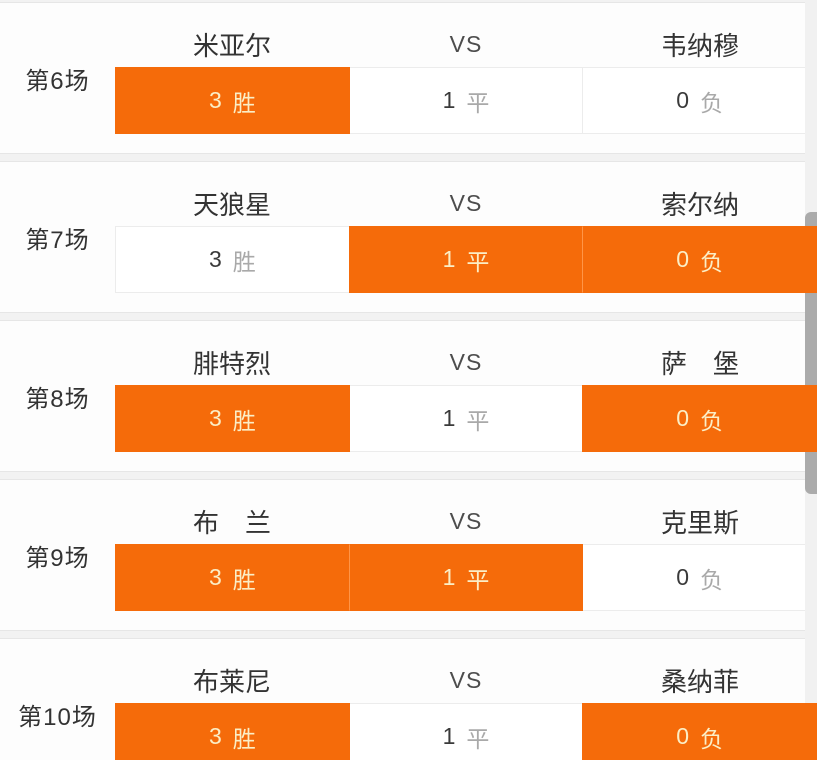  I want to click on teams-header: 布莱尼 VS 桑纳菲, so click(466, 680).